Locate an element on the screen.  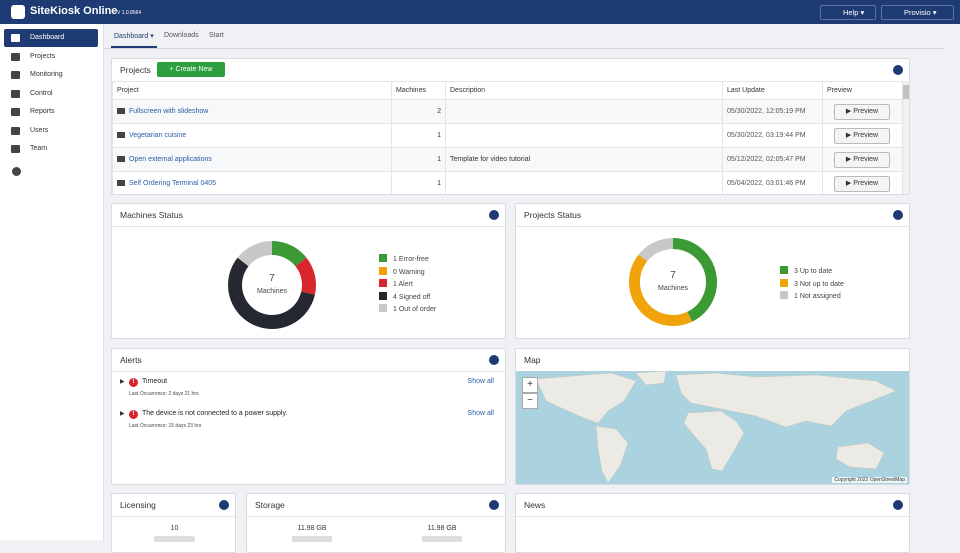
user-button: Provisio ▾ is located at coordinates (917, 12).